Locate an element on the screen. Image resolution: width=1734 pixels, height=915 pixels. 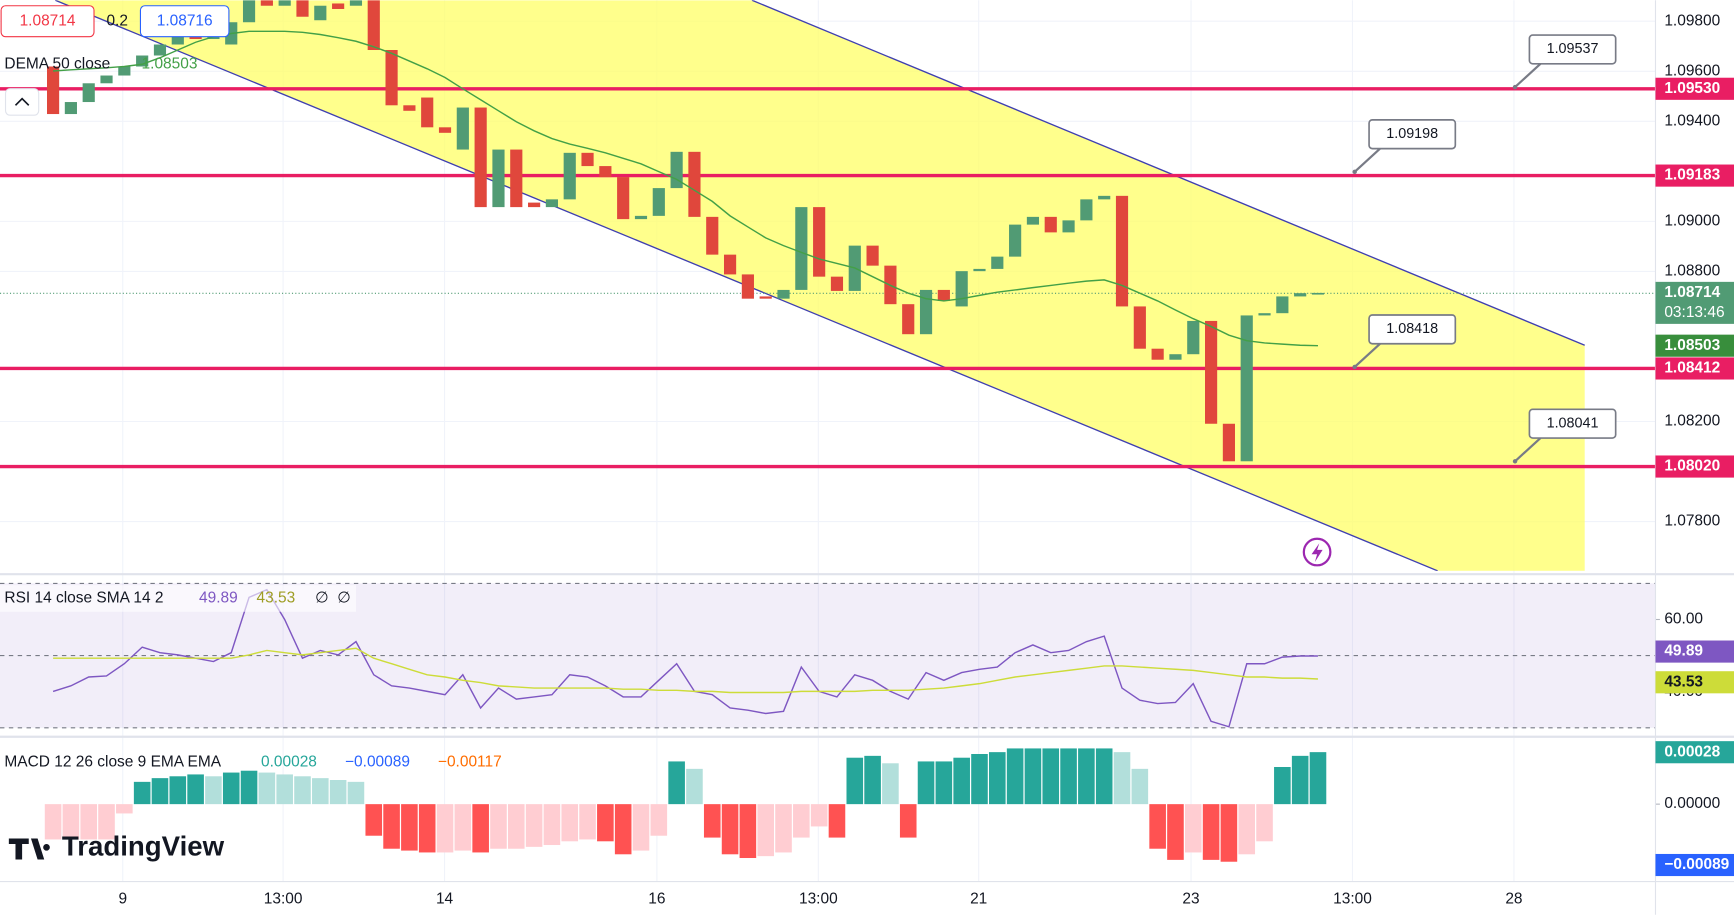
macd-marks is located at coordinates (685, 805).